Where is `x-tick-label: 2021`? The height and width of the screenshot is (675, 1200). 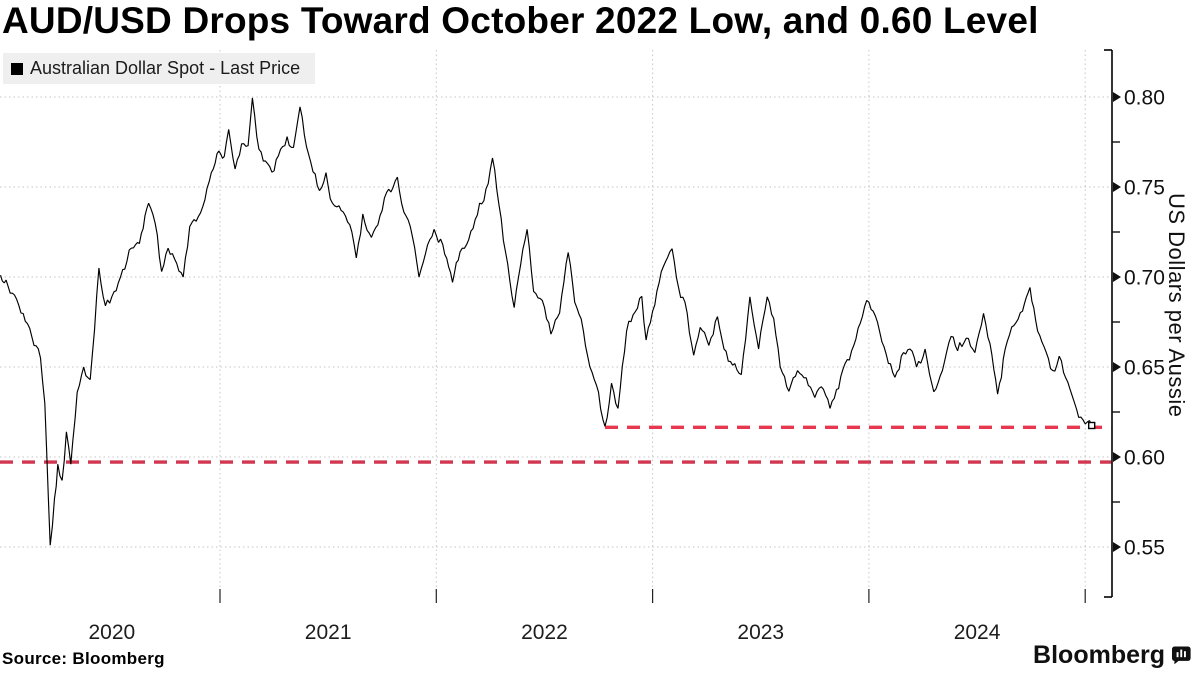
x-tick-label: 2021 is located at coordinates (328, 632).